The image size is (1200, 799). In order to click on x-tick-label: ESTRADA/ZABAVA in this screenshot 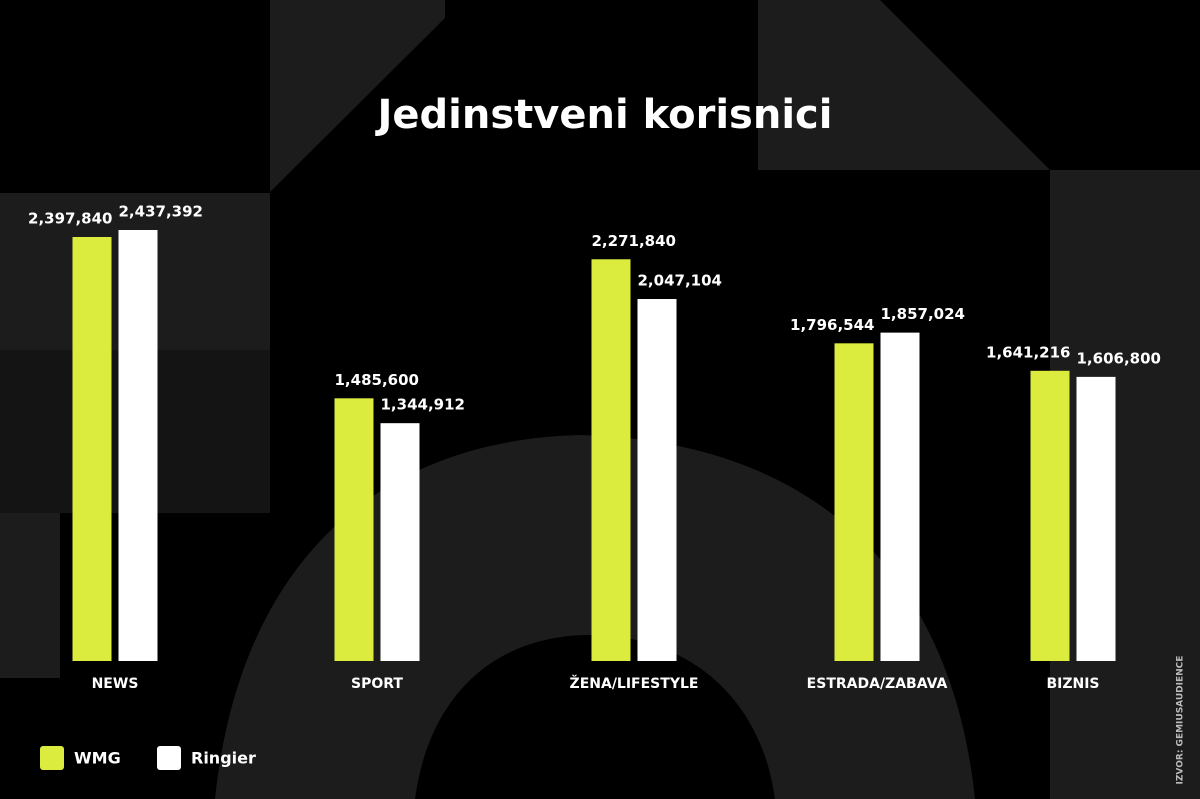, I will do `click(877, 684)`.